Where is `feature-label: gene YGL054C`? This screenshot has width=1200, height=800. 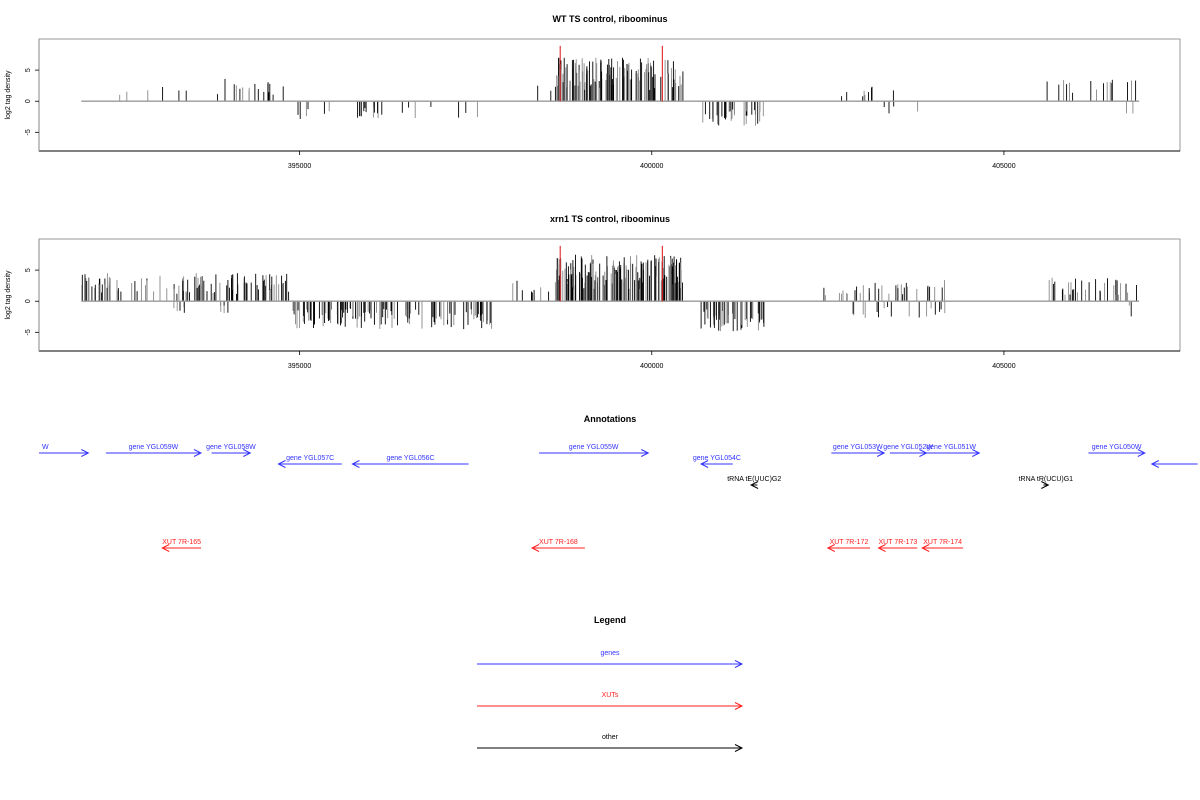 feature-label: gene YGL054C is located at coordinates (717, 458).